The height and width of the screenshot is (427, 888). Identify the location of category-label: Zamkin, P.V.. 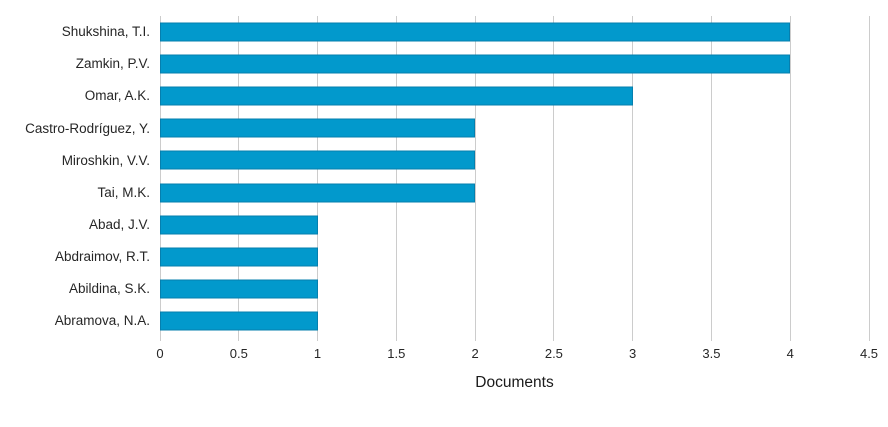
(112, 64).